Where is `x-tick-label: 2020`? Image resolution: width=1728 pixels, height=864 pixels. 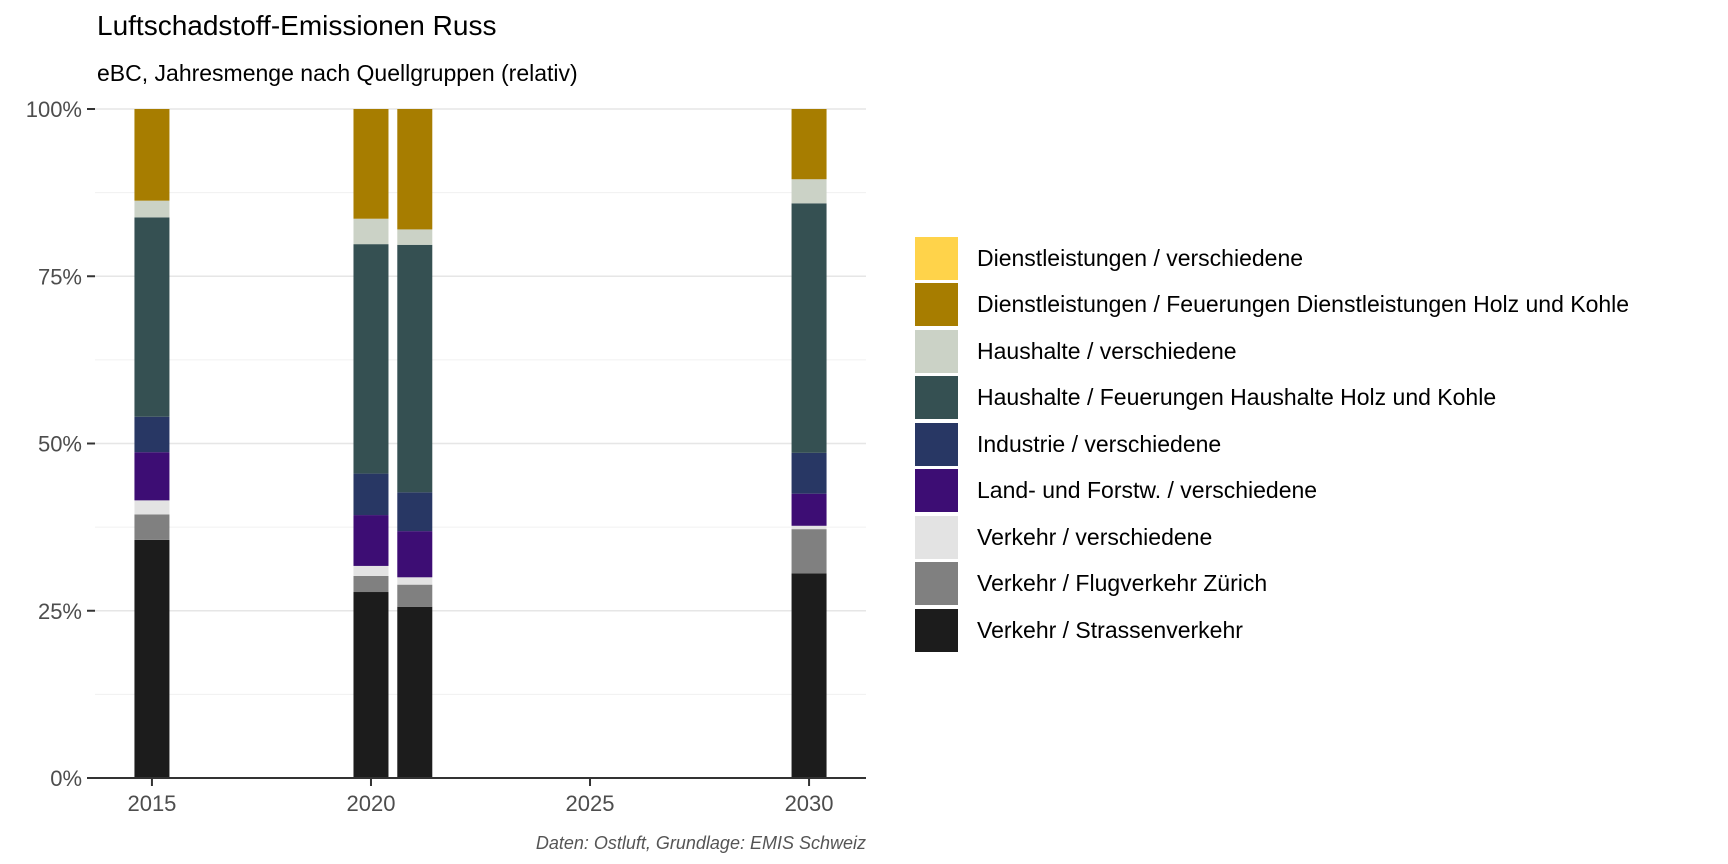
x-tick-label: 2020 is located at coordinates (371, 803).